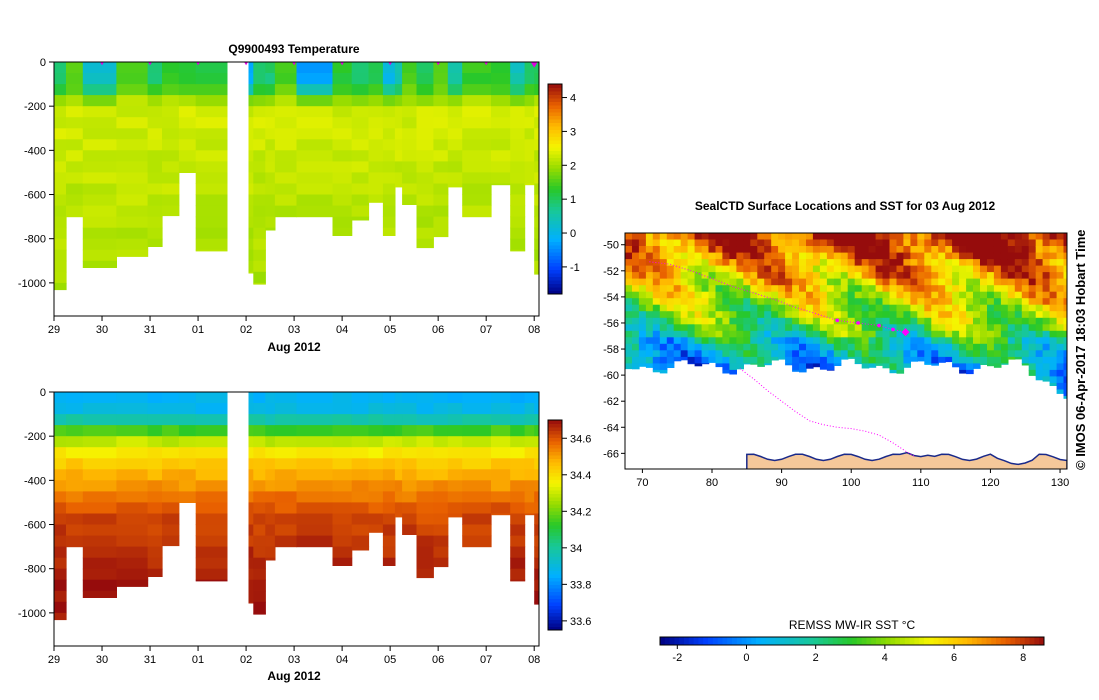 This screenshot has width=1099, height=700. I want to click on lat-tick-label: -62, so click(611, 402).